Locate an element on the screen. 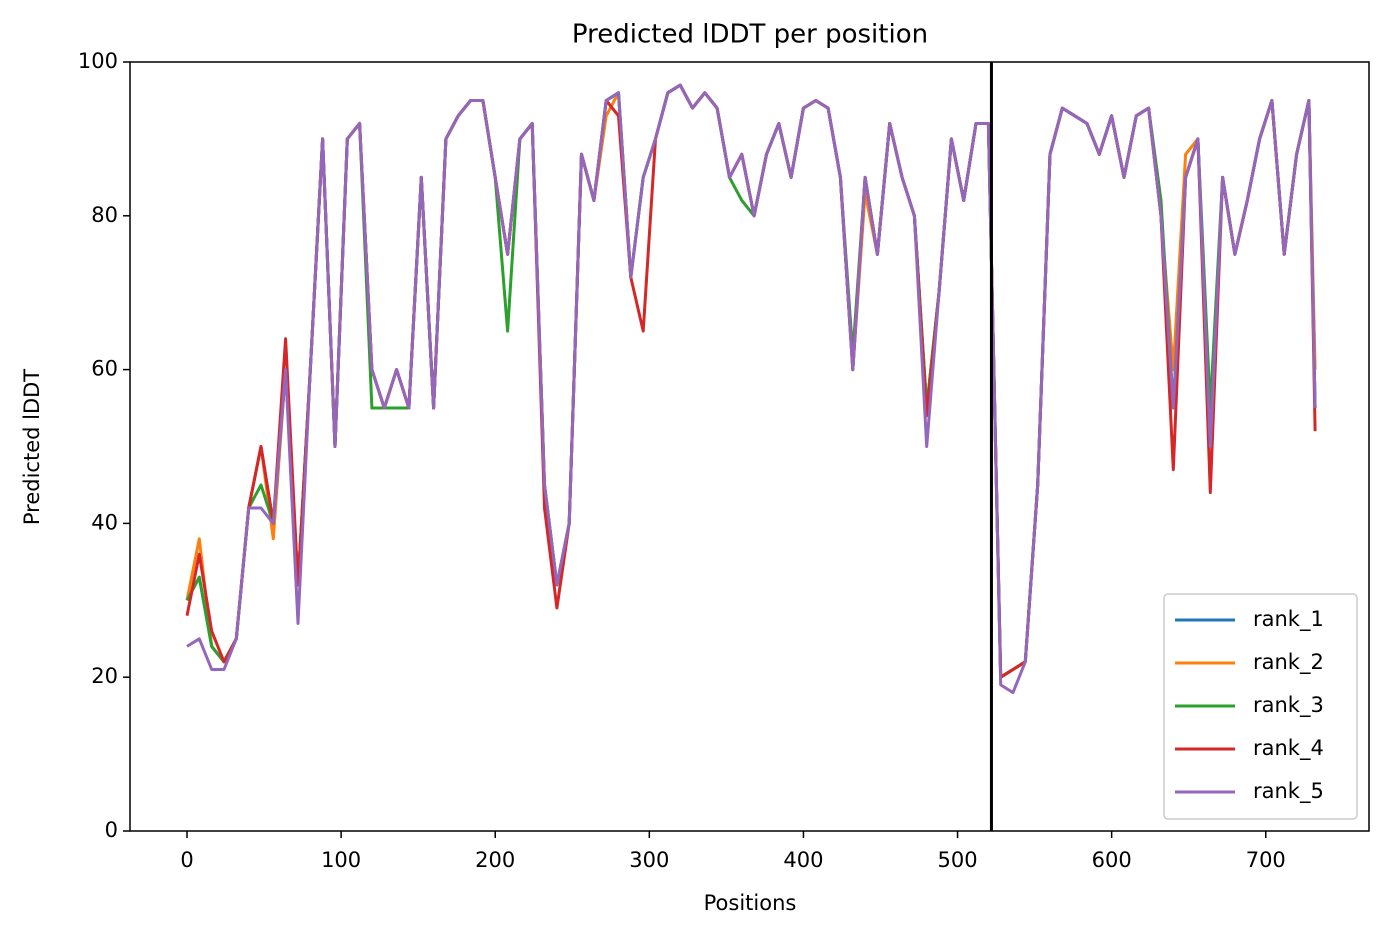 The image size is (1391, 939). y-tick-label: 100 is located at coordinates (98, 61).